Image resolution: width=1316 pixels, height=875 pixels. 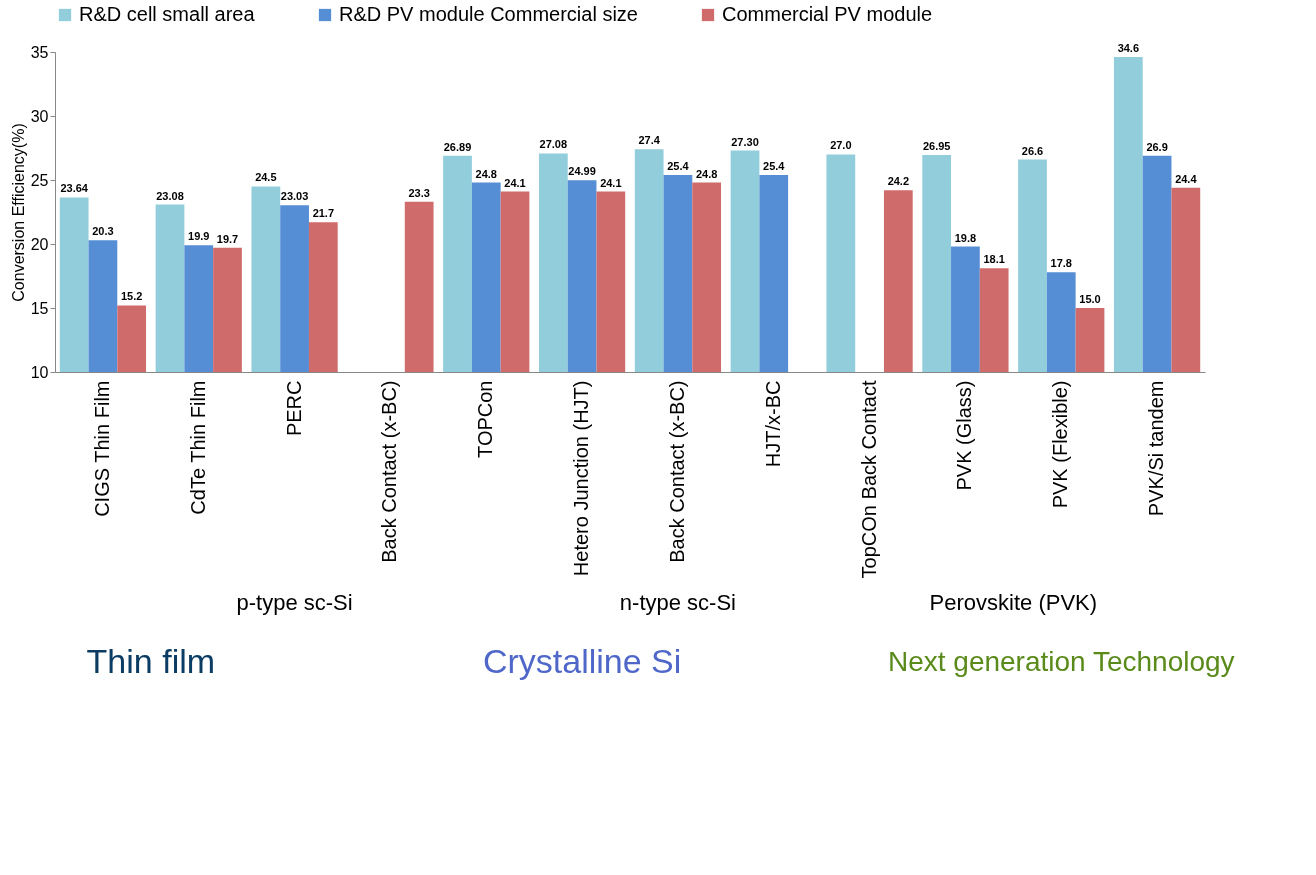 What do you see at coordinates (485, 419) in the screenshot?
I see `x-tick-label: TOPCon` at bounding box center [485, 419].